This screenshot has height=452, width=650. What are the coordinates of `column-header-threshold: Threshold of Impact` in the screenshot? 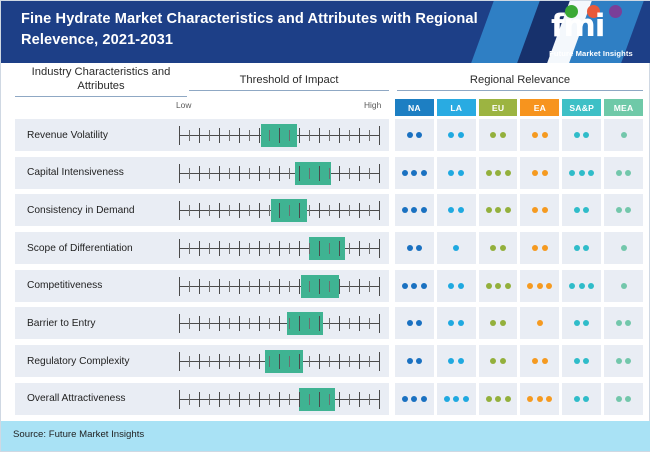 It's located at (289, 82).